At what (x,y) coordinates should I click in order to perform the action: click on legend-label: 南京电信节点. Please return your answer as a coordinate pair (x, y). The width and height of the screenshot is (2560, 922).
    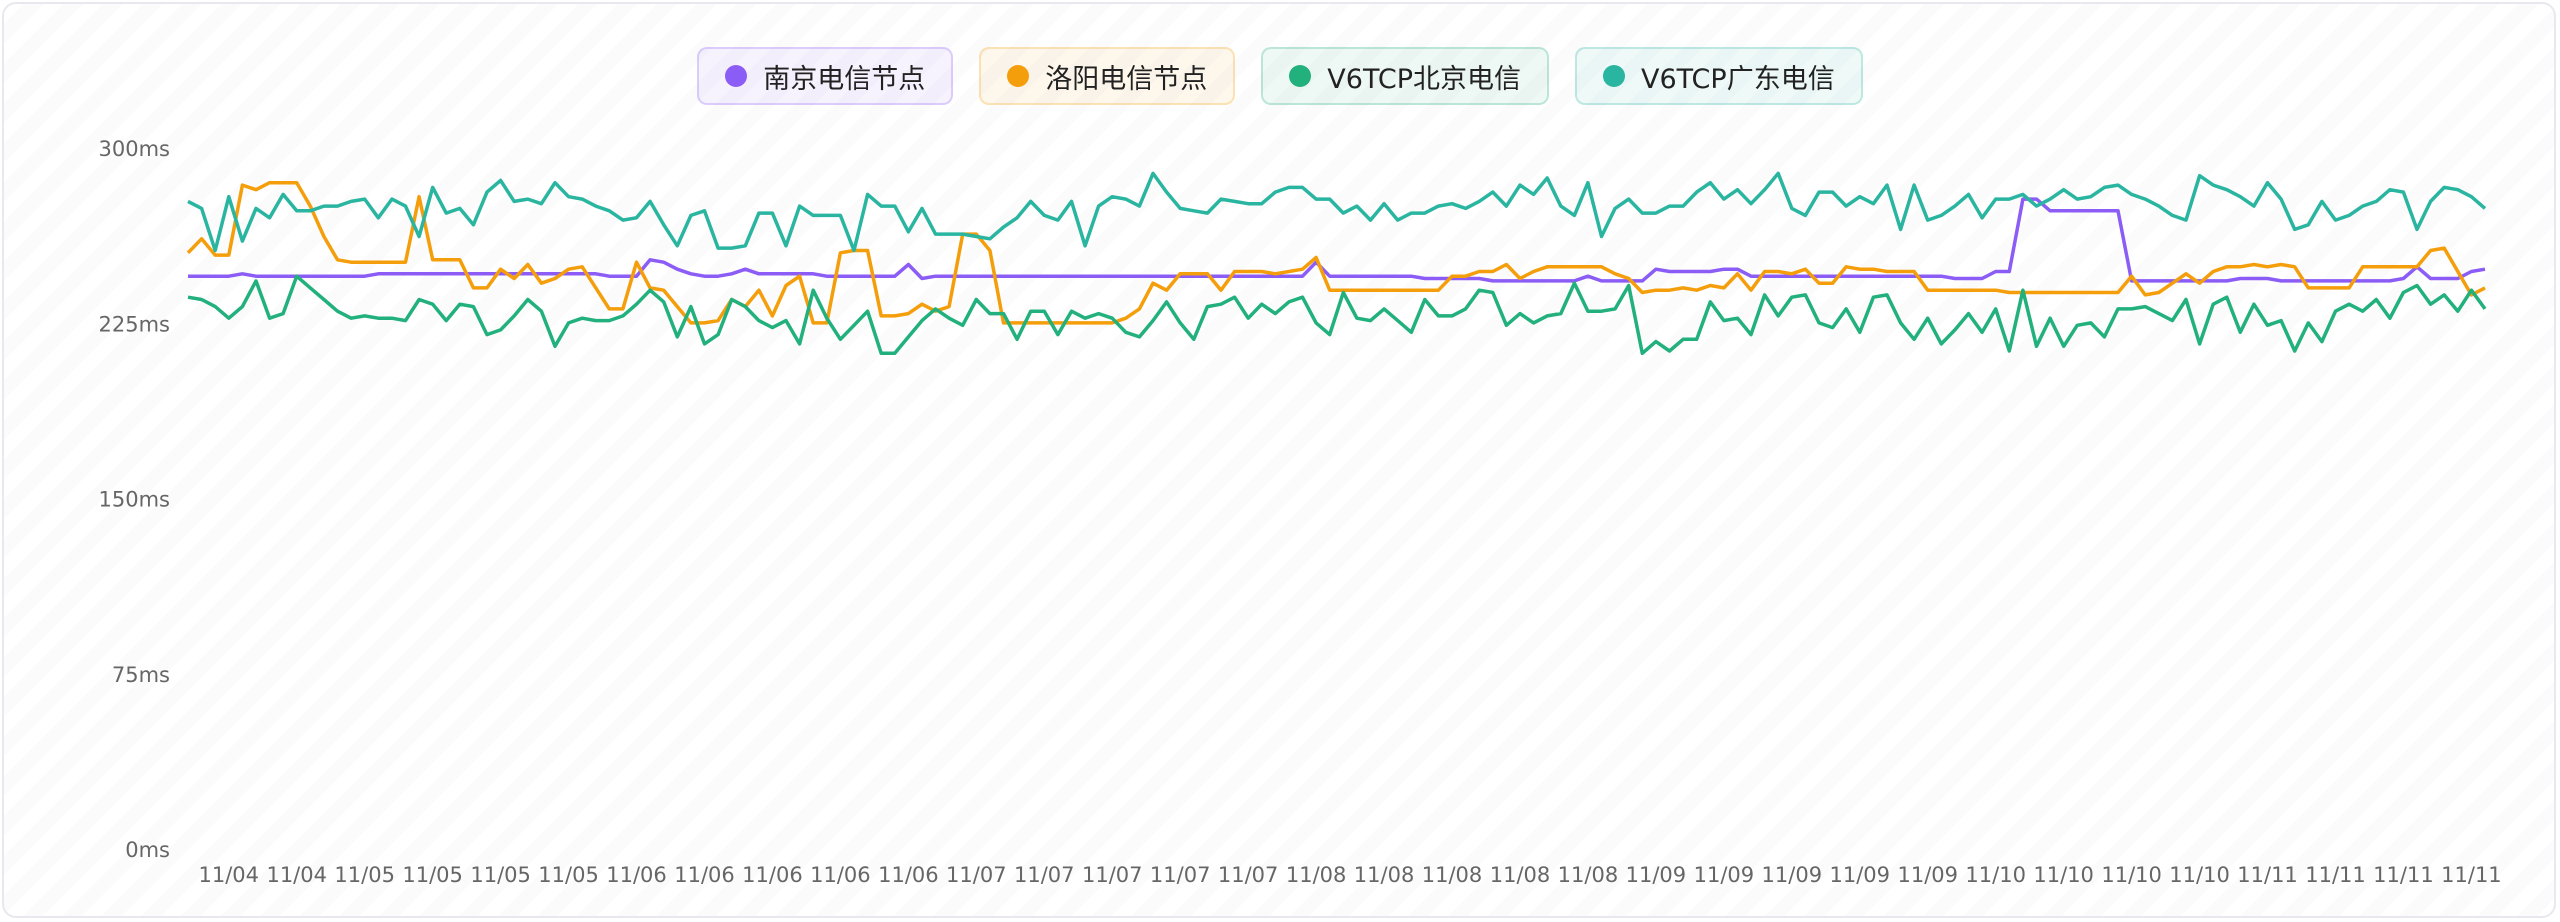
    Looking at the image, I should click on (844, 79).